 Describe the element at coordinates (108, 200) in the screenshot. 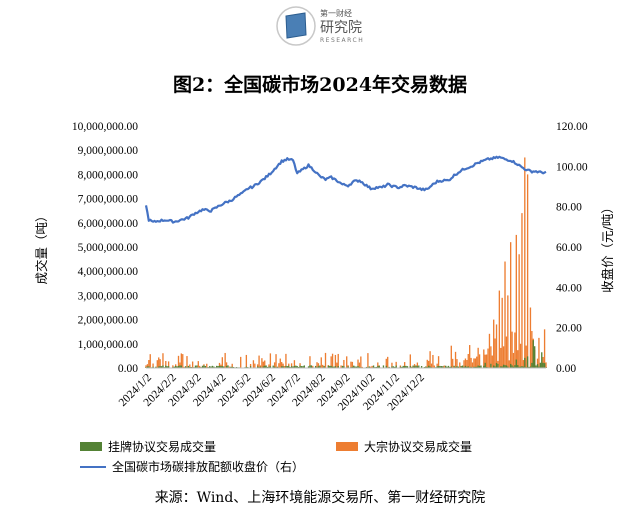

I see `y-left-tick-label: 7,000,000.00` at that location.